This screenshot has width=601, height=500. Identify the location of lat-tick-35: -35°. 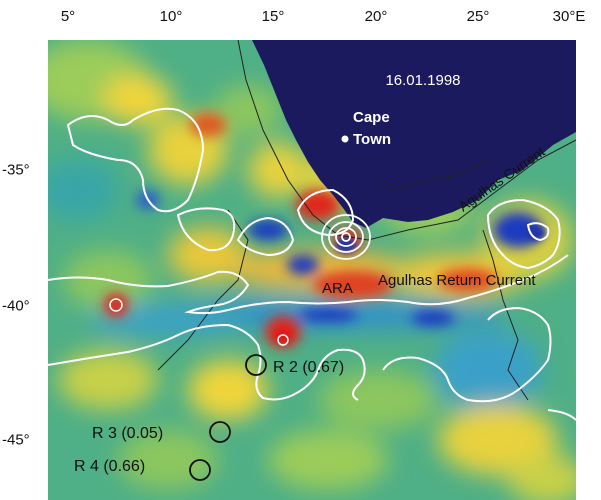
(16, 170).